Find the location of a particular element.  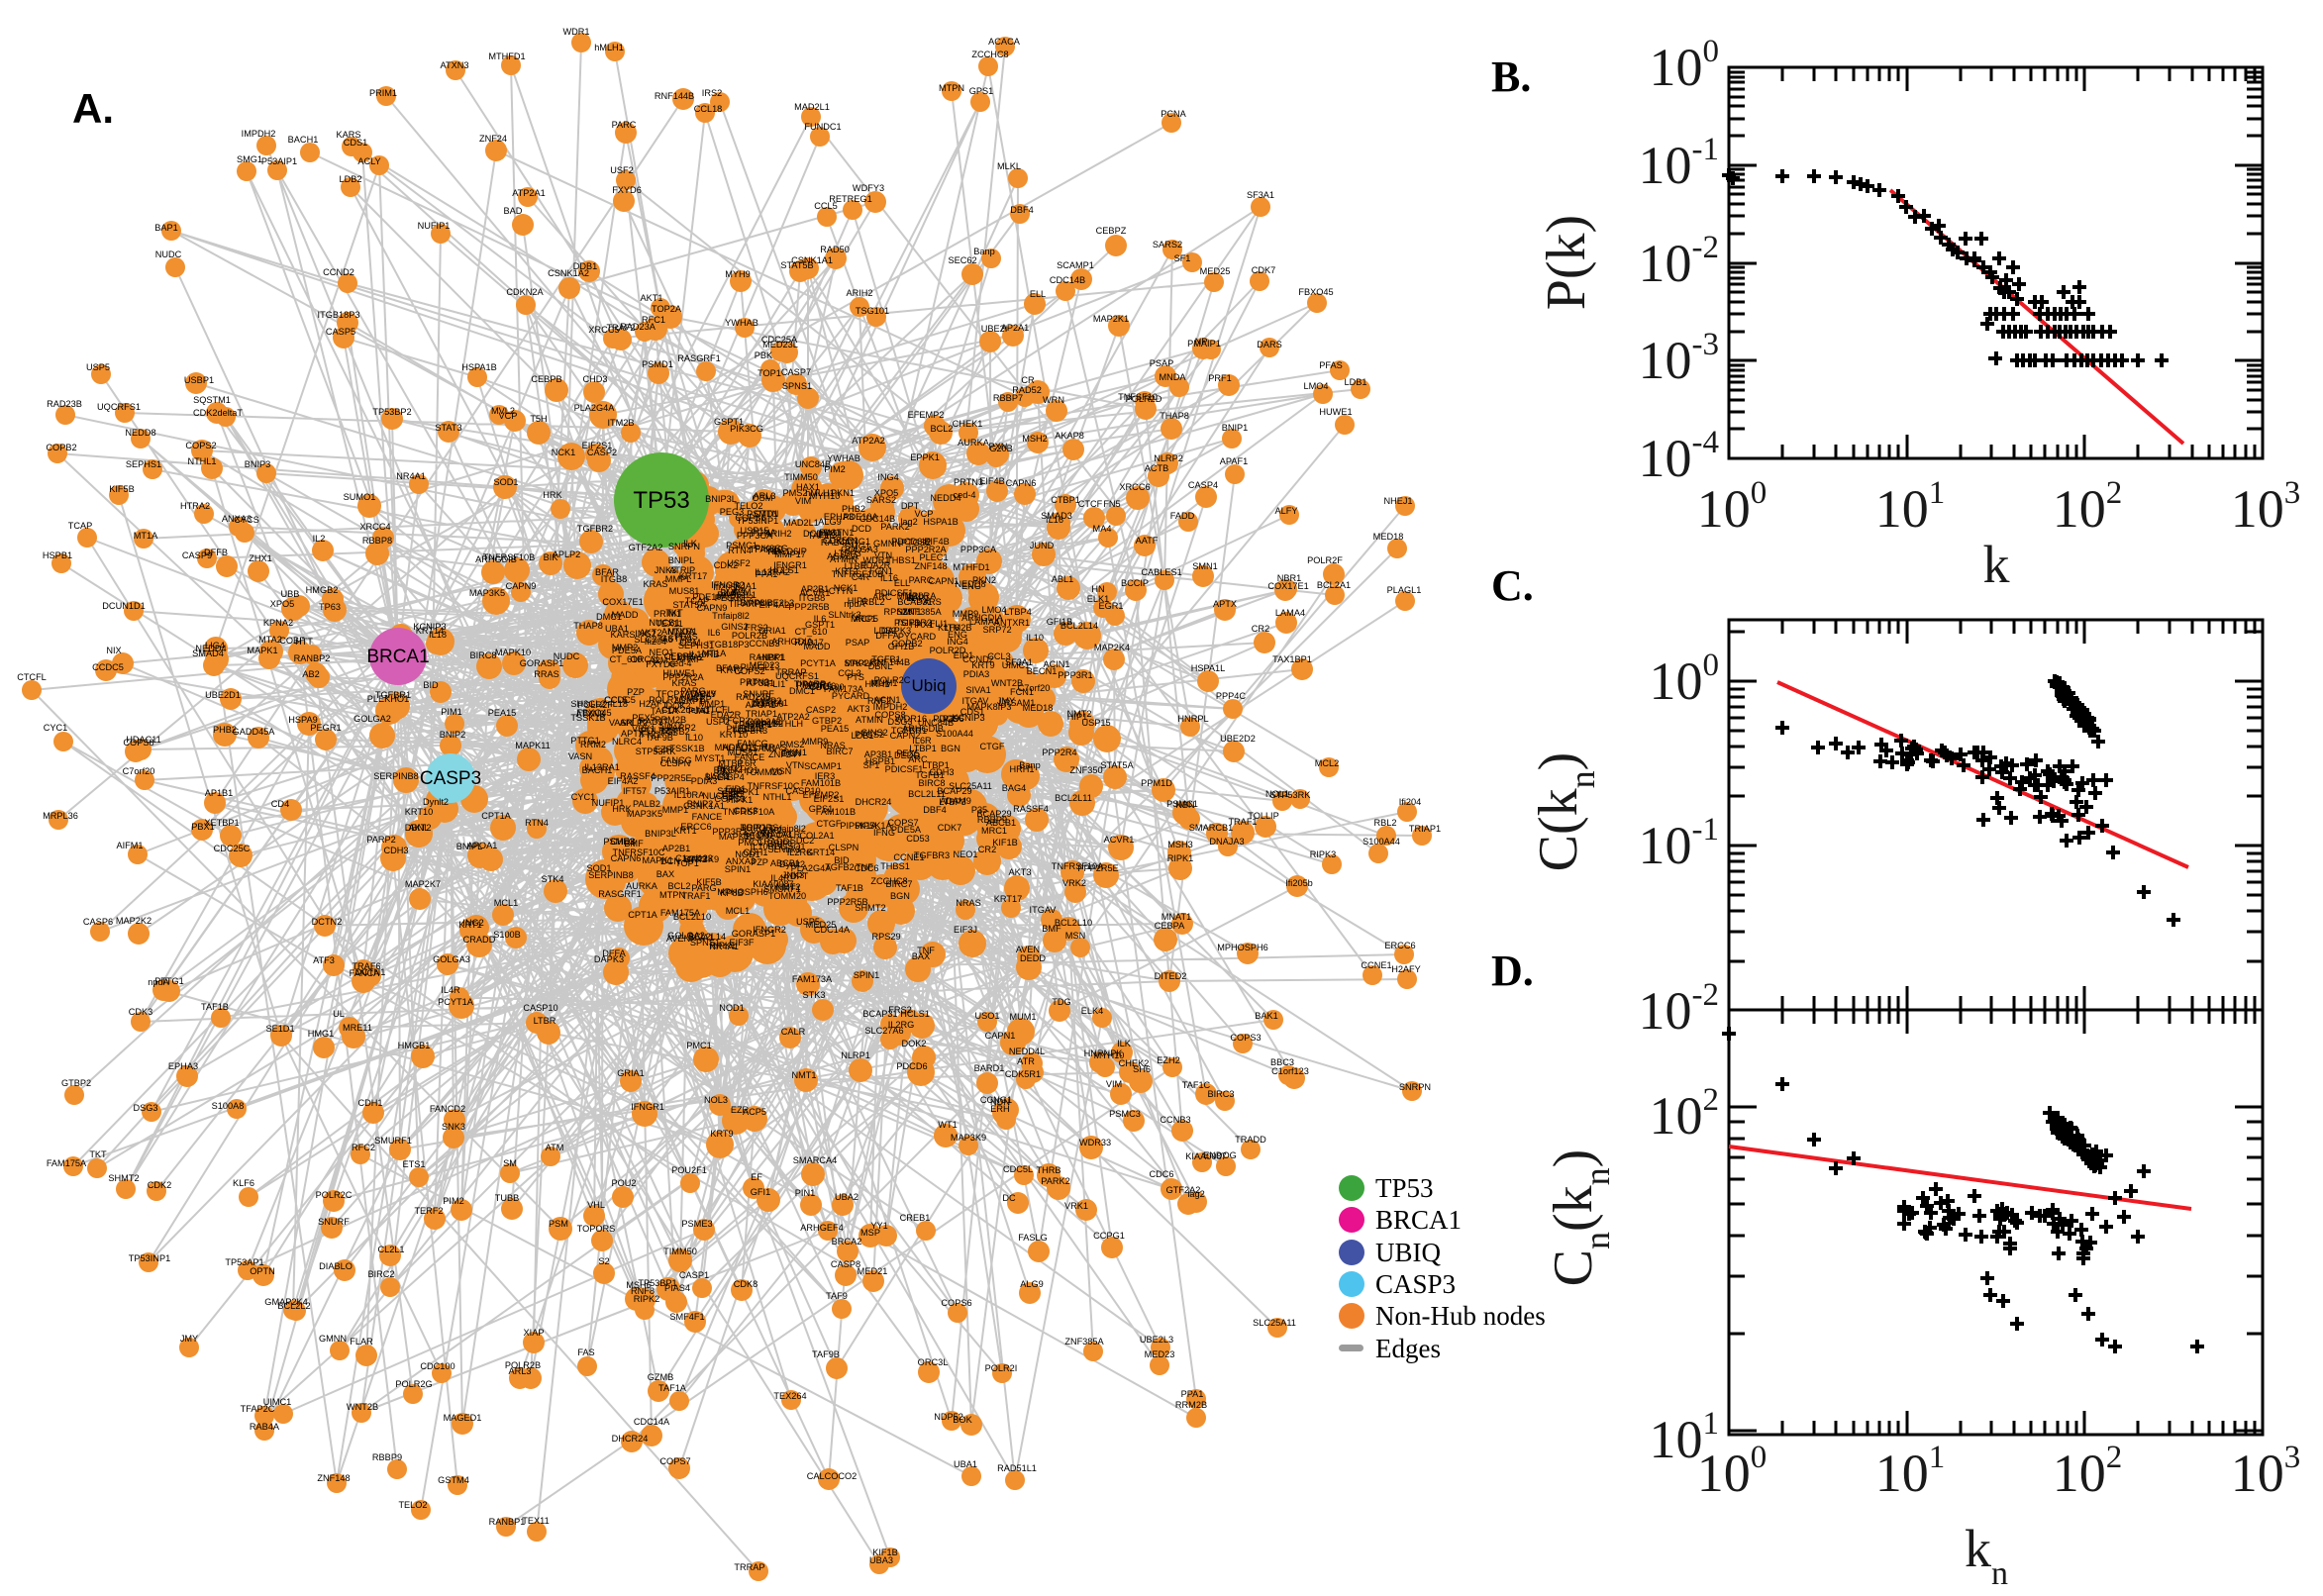

svg-text: FAS is located at coordinates (586, 1352).